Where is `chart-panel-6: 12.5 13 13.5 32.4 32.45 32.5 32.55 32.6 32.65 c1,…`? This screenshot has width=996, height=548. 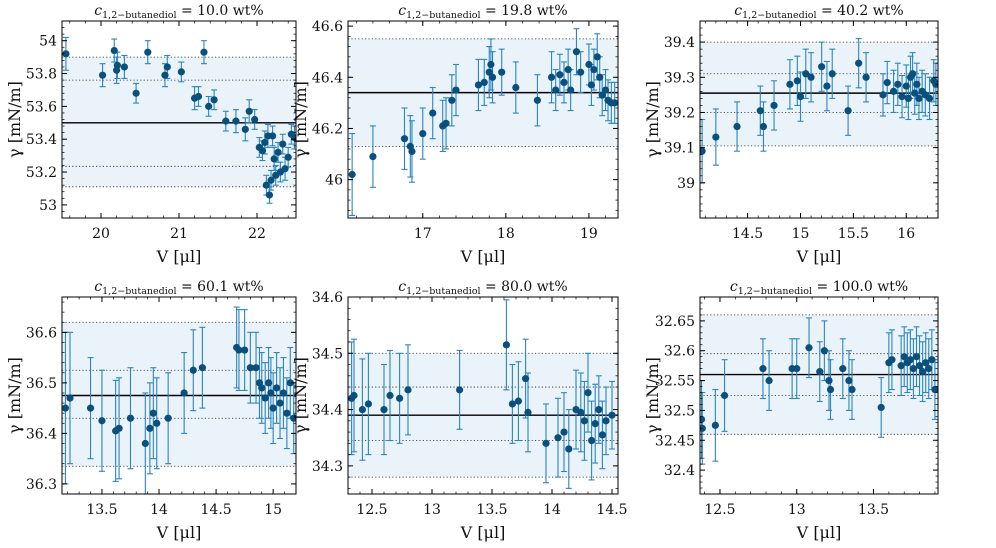 chart-panel-6: 12.5 13 13.5 32.4 32.45 32.5 32.55 32.6 32.65 c1,… is located at coordinates (791, 410).